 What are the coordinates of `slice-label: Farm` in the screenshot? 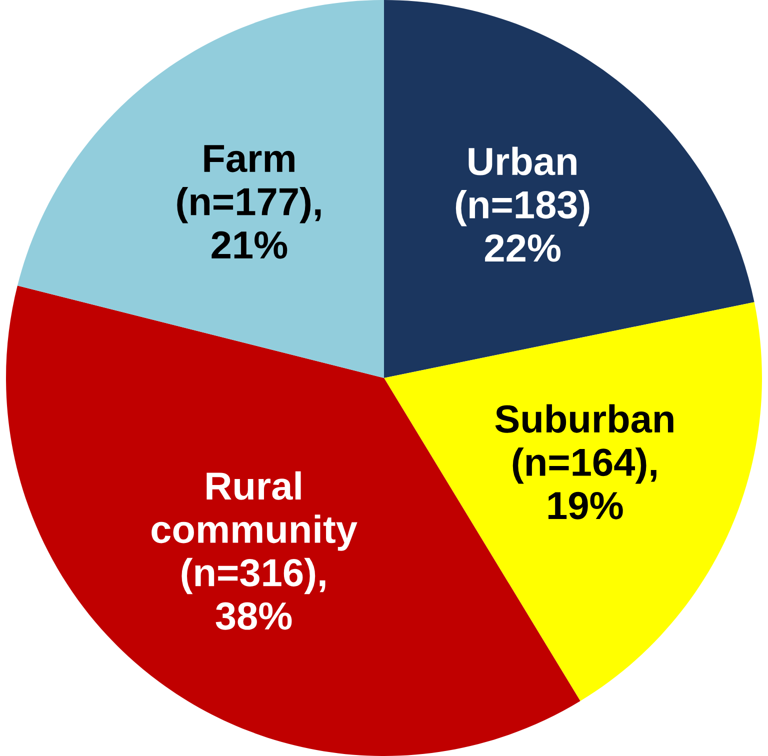 It's located at (249, 158).